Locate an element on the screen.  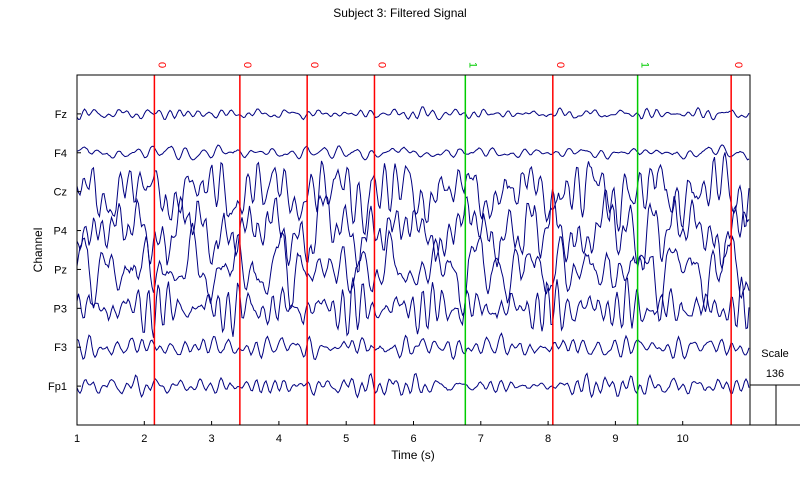
y-tick-label-fp1: Fp1 is located at coordinates (57, 387).